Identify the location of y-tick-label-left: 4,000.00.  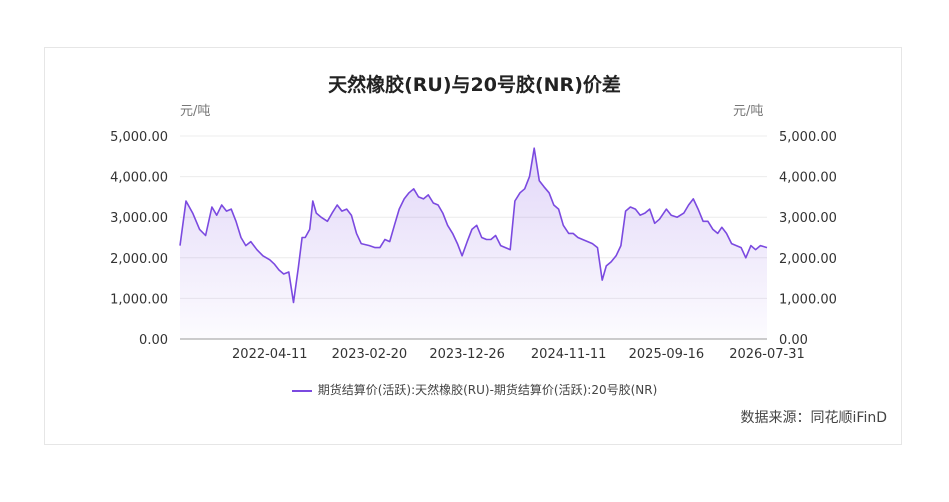
(139, 178).